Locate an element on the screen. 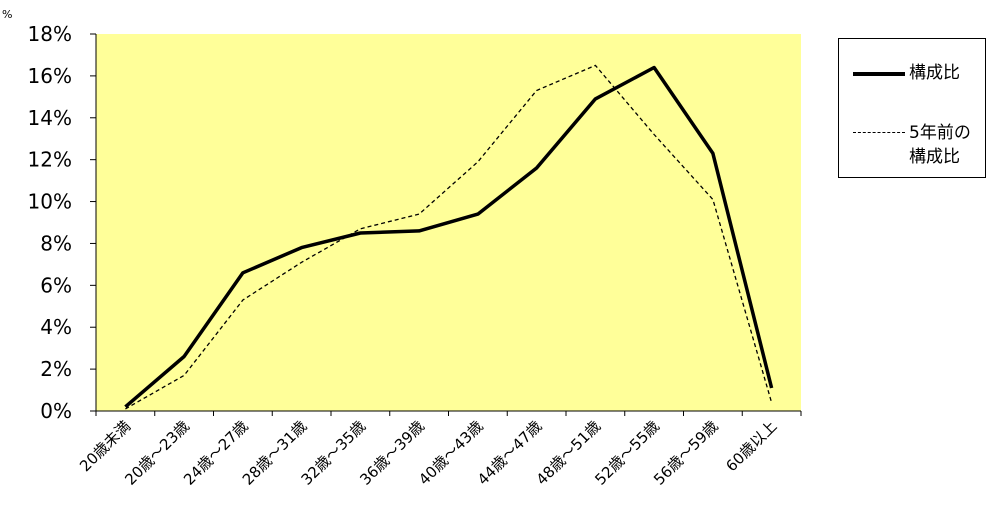  y-tick-label: 14% is located at coordinates (50, 118).